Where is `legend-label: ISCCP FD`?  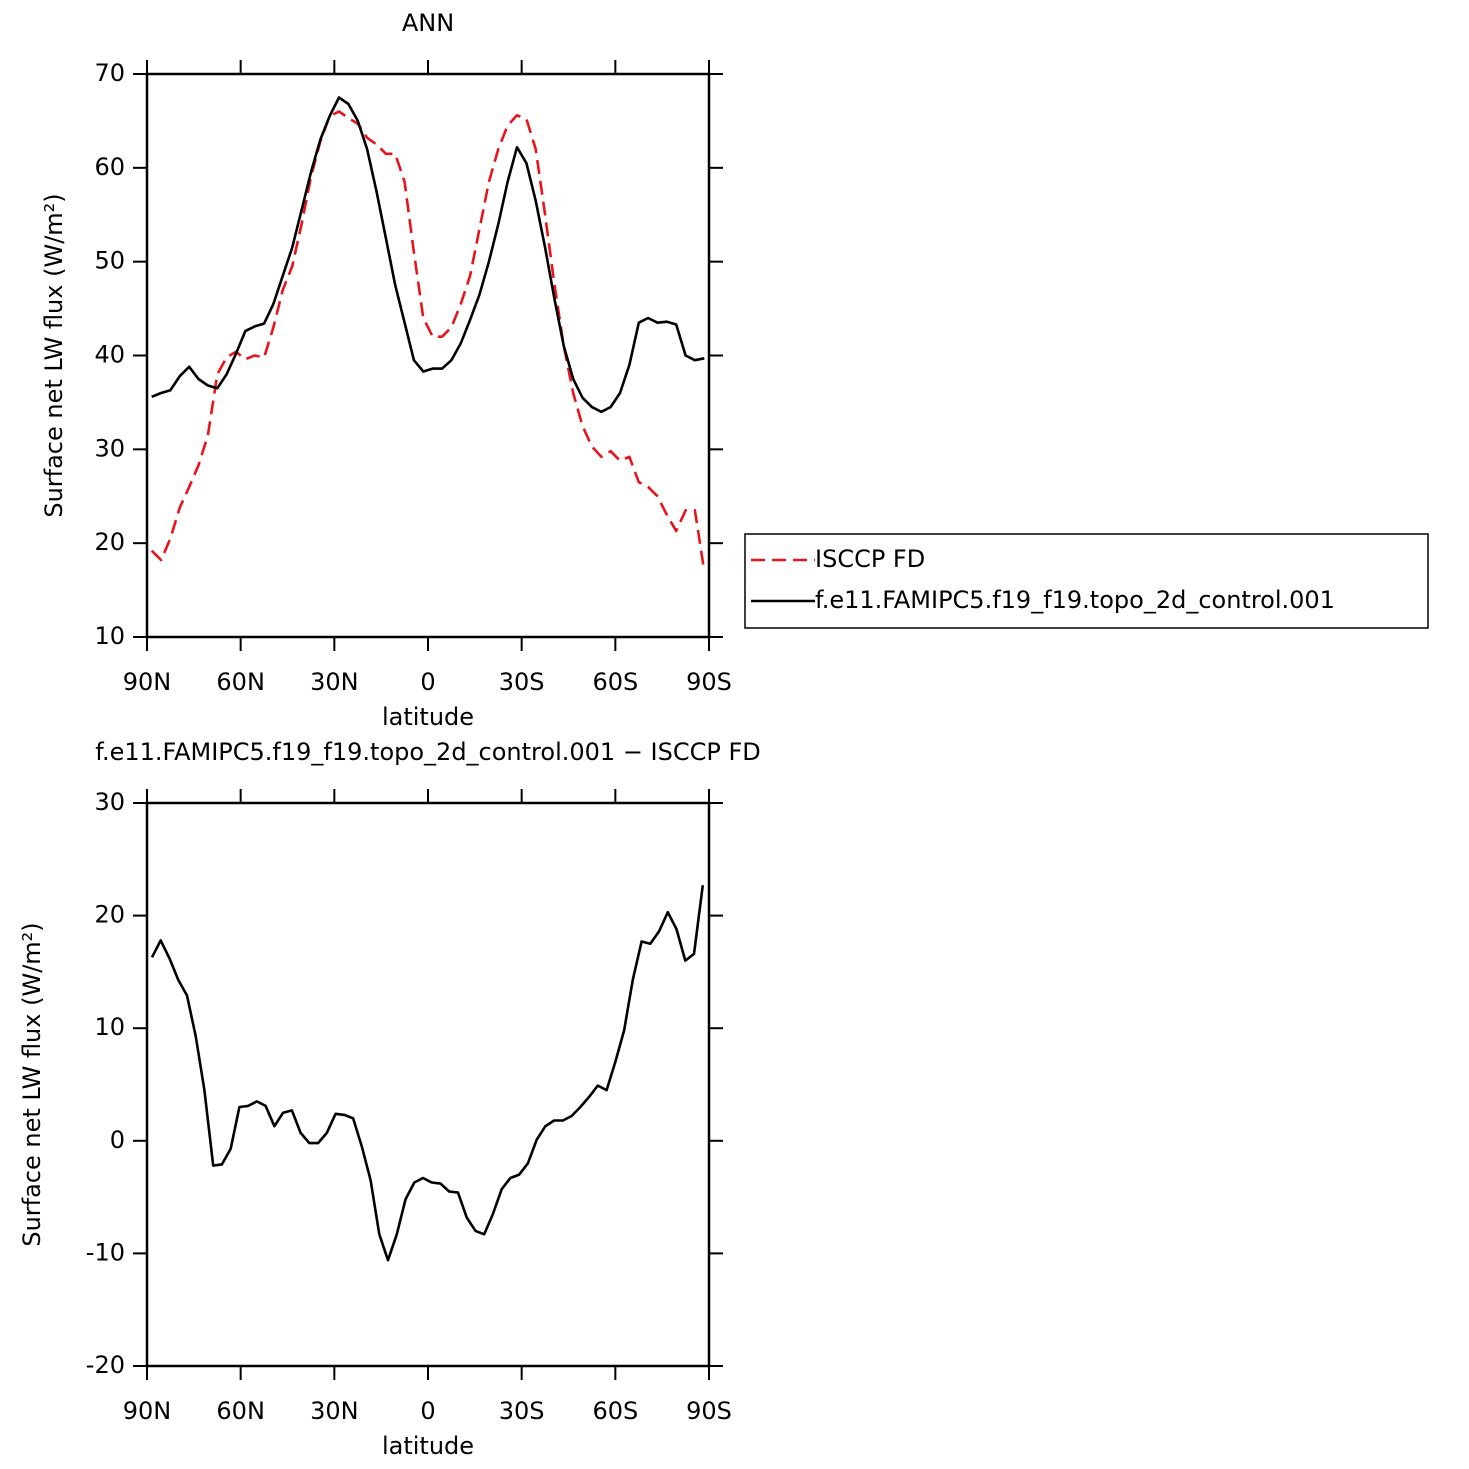 legend-label: ISCCP FD is located at coordinates (870, 559).